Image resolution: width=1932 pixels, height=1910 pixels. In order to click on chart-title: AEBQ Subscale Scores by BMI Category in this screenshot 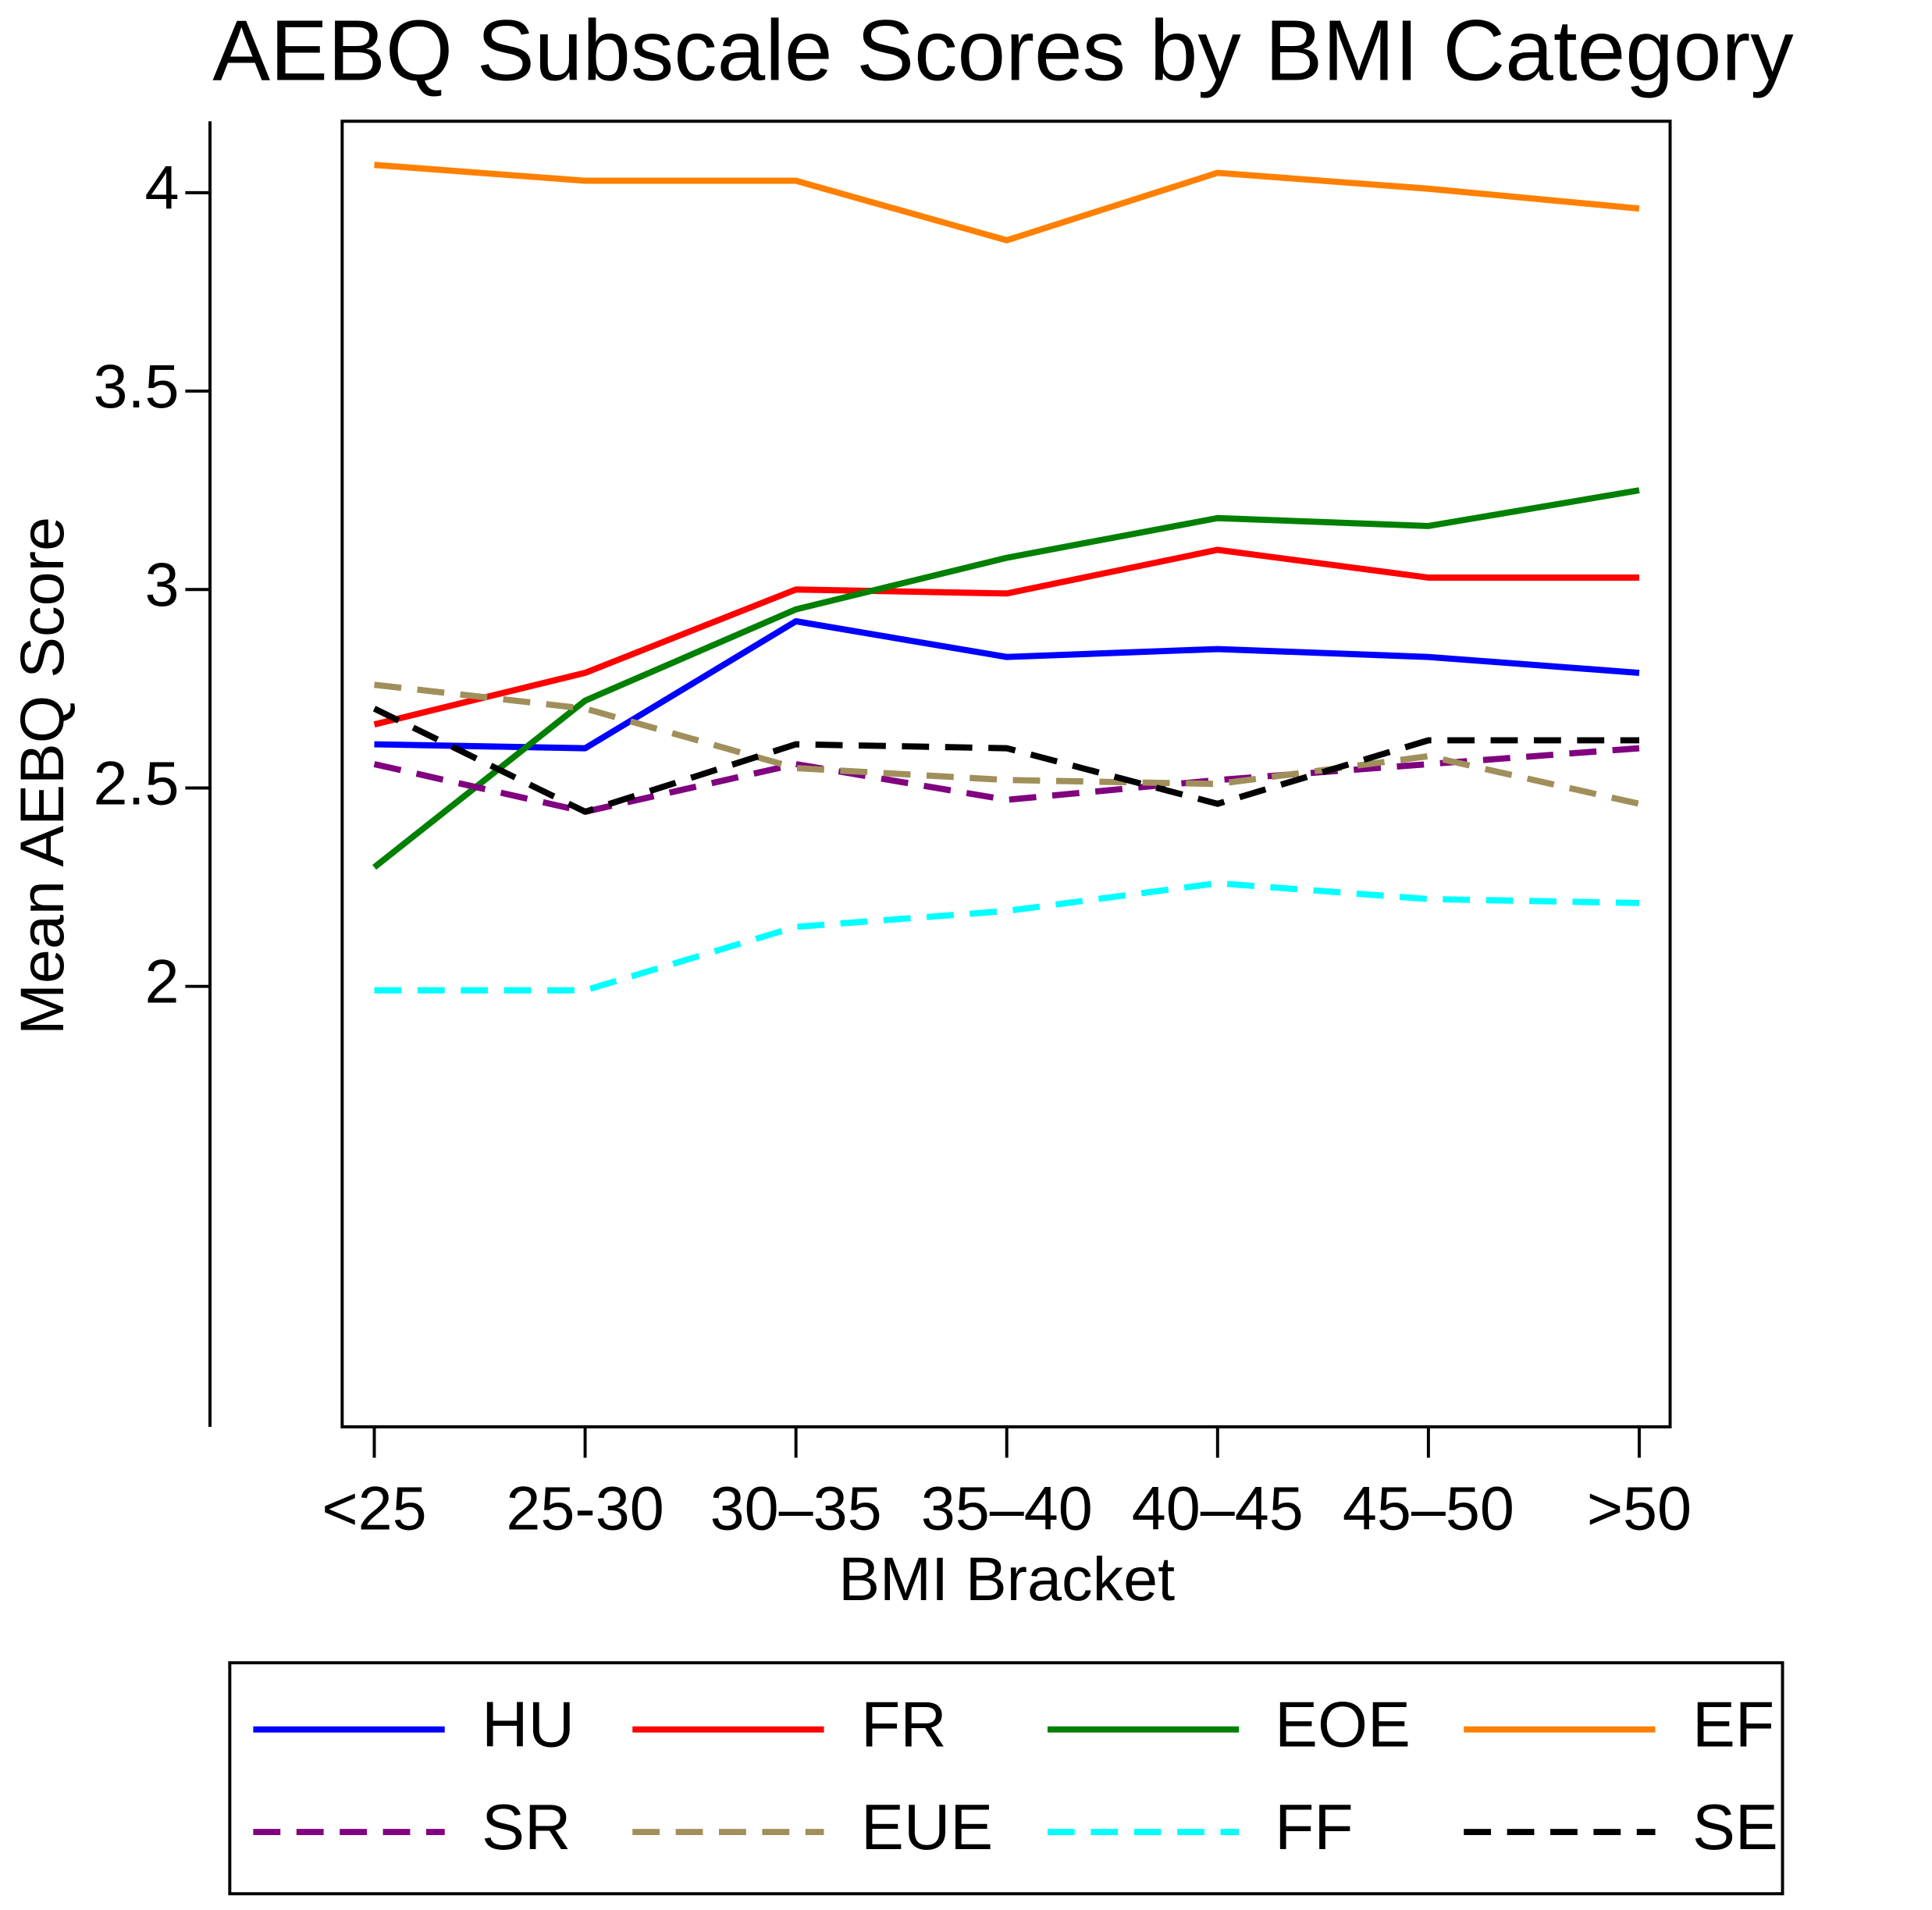, I will do `click(1003, 50)`.